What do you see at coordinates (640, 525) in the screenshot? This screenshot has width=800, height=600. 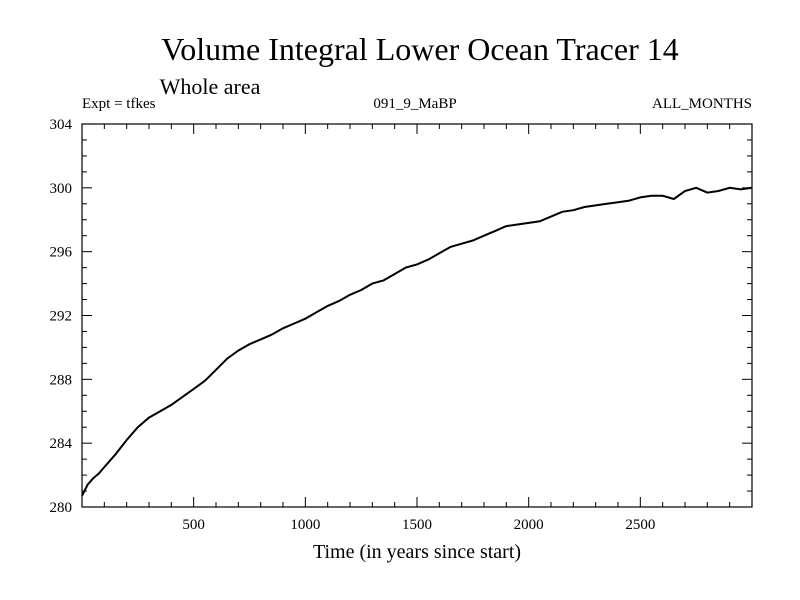 I see `x-tick-label: 2500` at bounding box center [640, 525].